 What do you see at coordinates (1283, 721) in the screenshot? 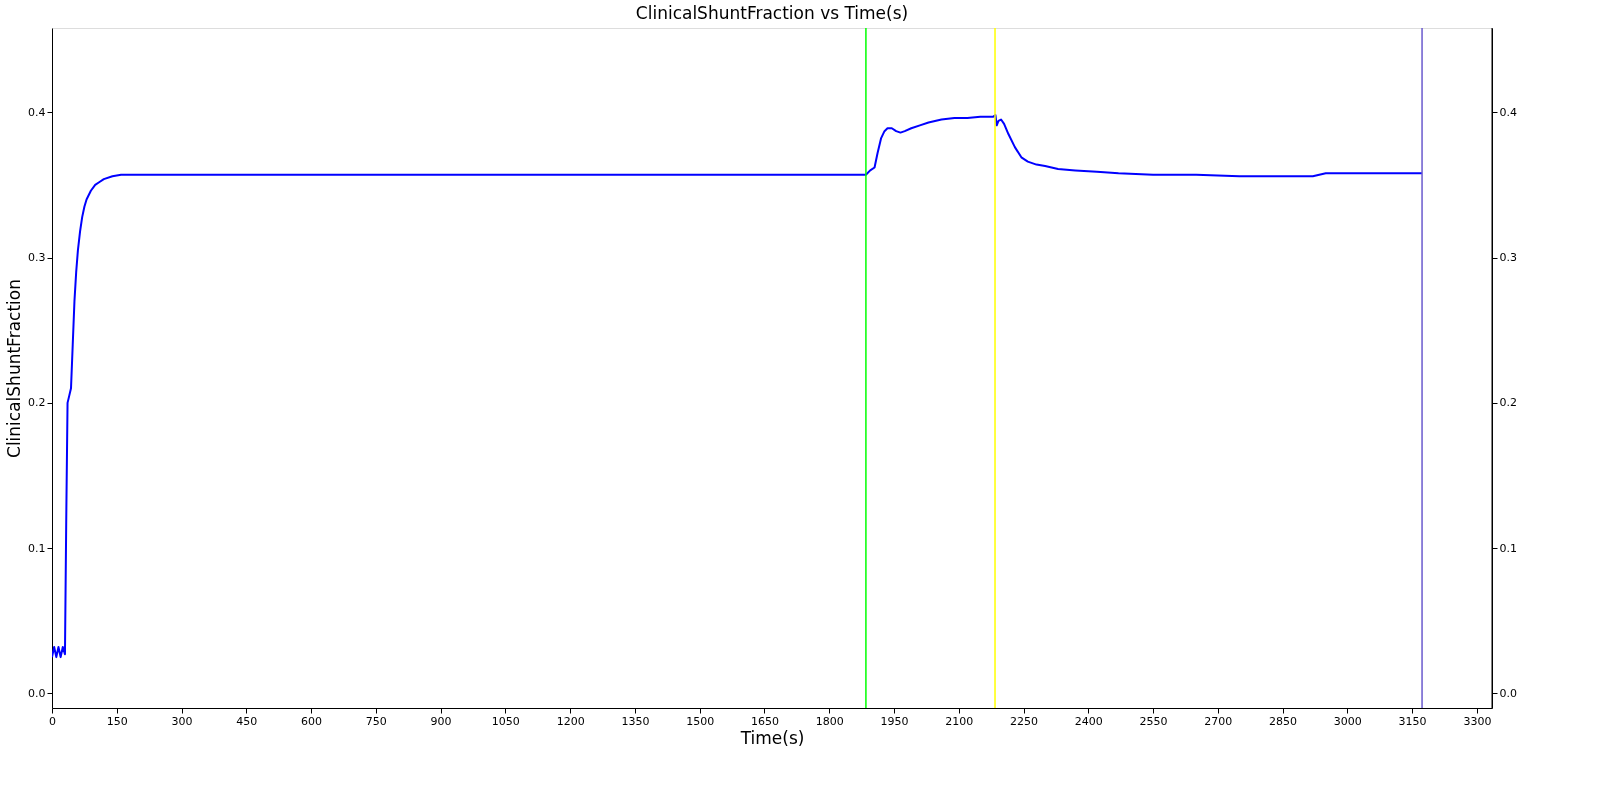
I see `x-tick-label: 2850` at bounding box center [1283, 721].